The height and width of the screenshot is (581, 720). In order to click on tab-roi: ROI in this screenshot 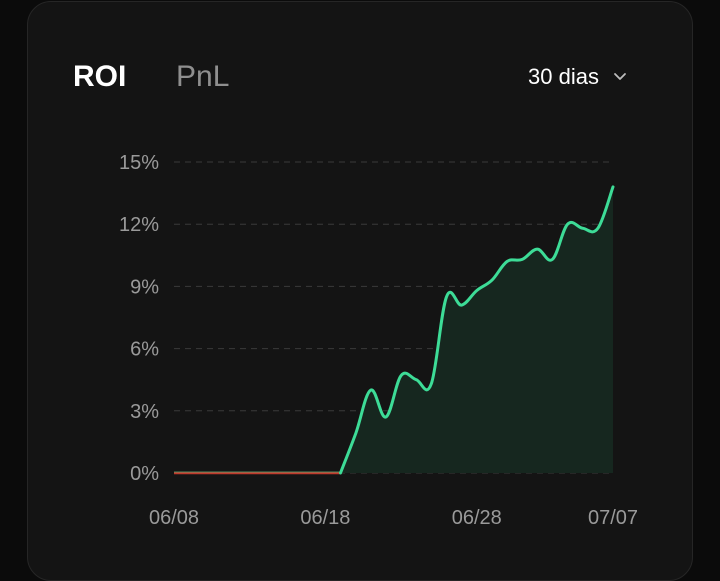, I will do `click(100, 76)`.